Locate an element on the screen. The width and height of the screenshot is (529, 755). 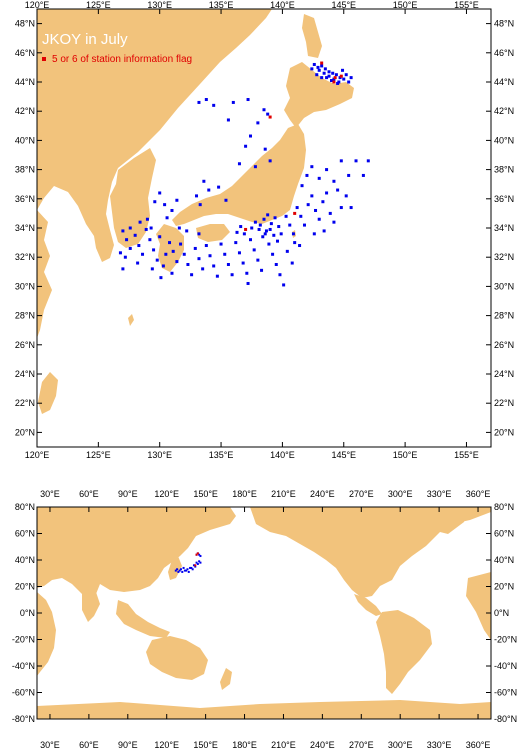
y-tick-label-right: 28°N is located at coordinates (504, 316).